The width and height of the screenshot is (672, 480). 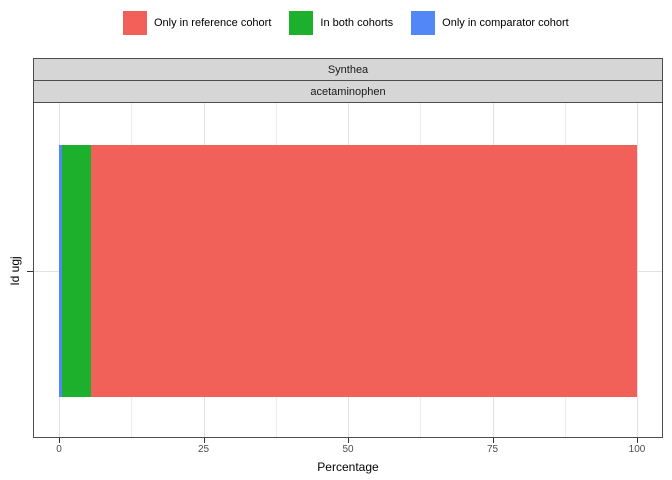 What do you see at coordinates (213, 23) in the screenshot?
I see `legend-label: Only in reference cohort` at bounding box center [213, 23].